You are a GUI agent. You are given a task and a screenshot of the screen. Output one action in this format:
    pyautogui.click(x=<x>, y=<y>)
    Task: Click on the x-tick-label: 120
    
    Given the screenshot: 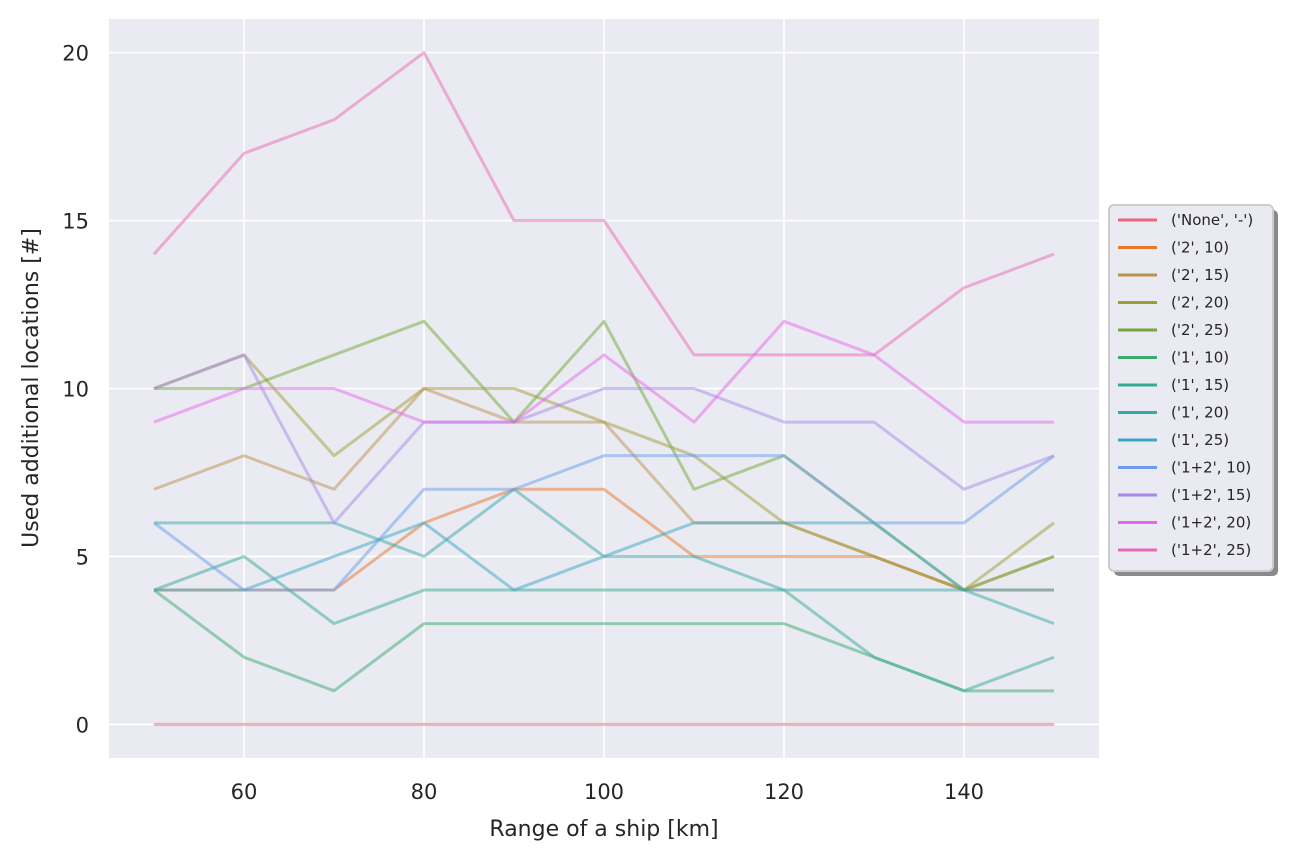 What is the action you would take?
    pyautogui.click(x=784, y=792)
    